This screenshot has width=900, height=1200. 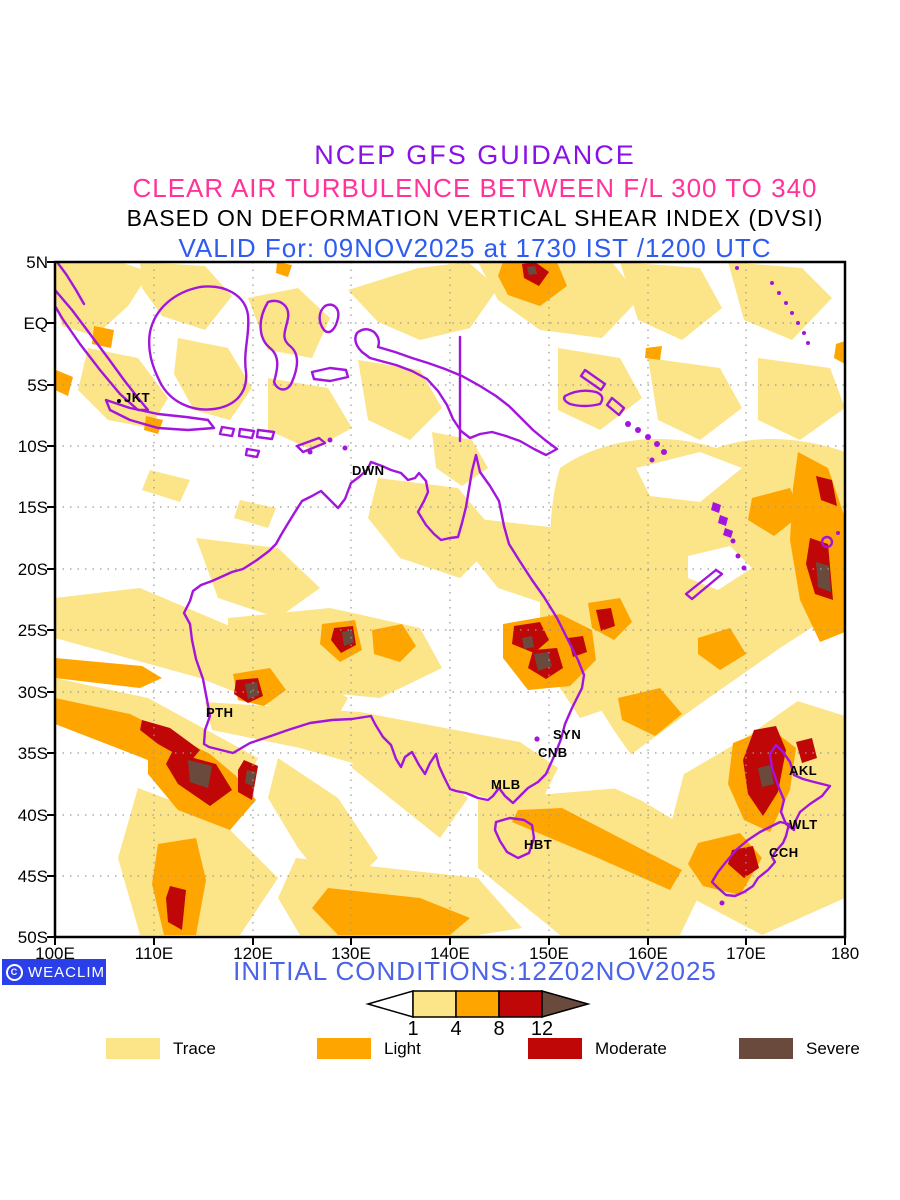 I want to click on coast-tasmania, so click(x=514, y=838).